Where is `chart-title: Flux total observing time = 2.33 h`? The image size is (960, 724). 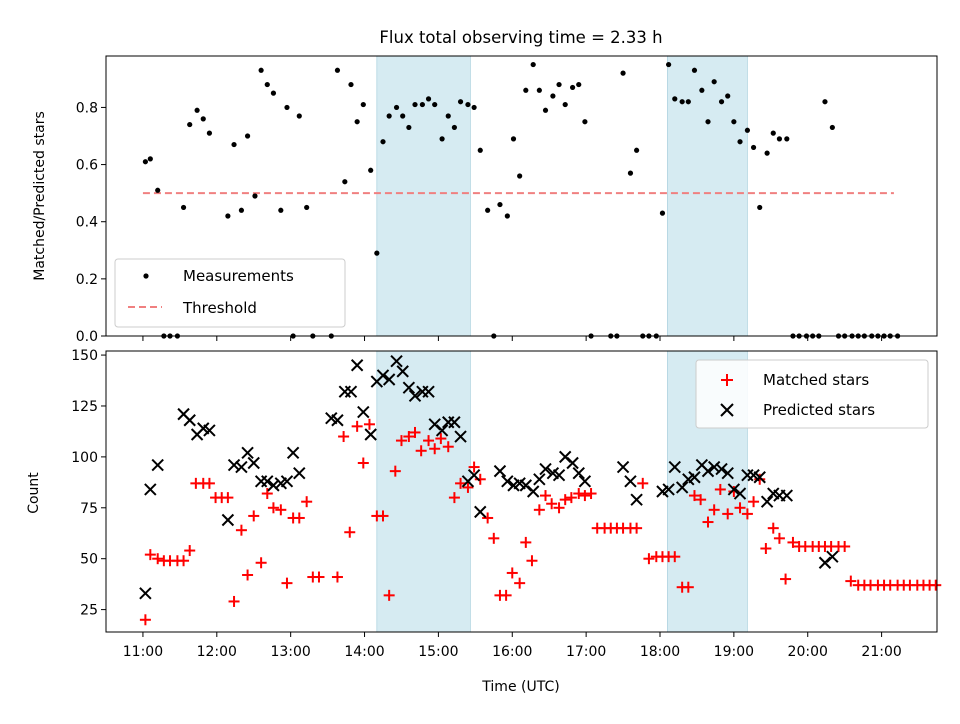 chart-title: Flux total observing time = 2.33 h is located at coordinates (520, 37).